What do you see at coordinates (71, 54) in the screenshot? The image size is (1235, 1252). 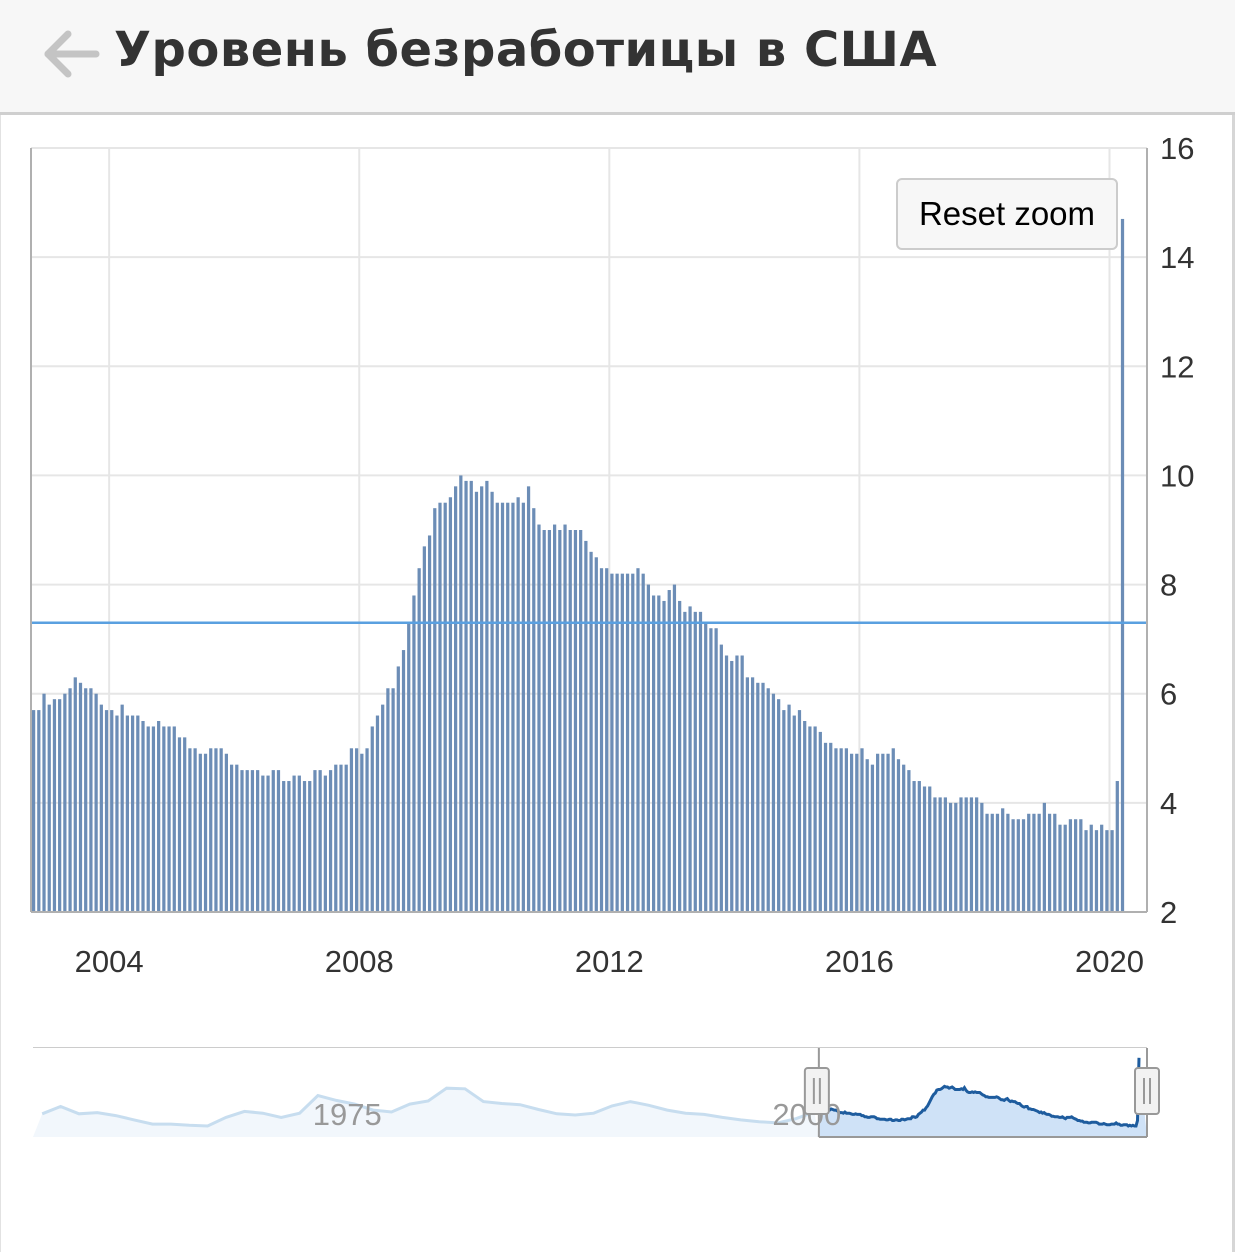 I see `back-button` at bounding box center [71, 54].